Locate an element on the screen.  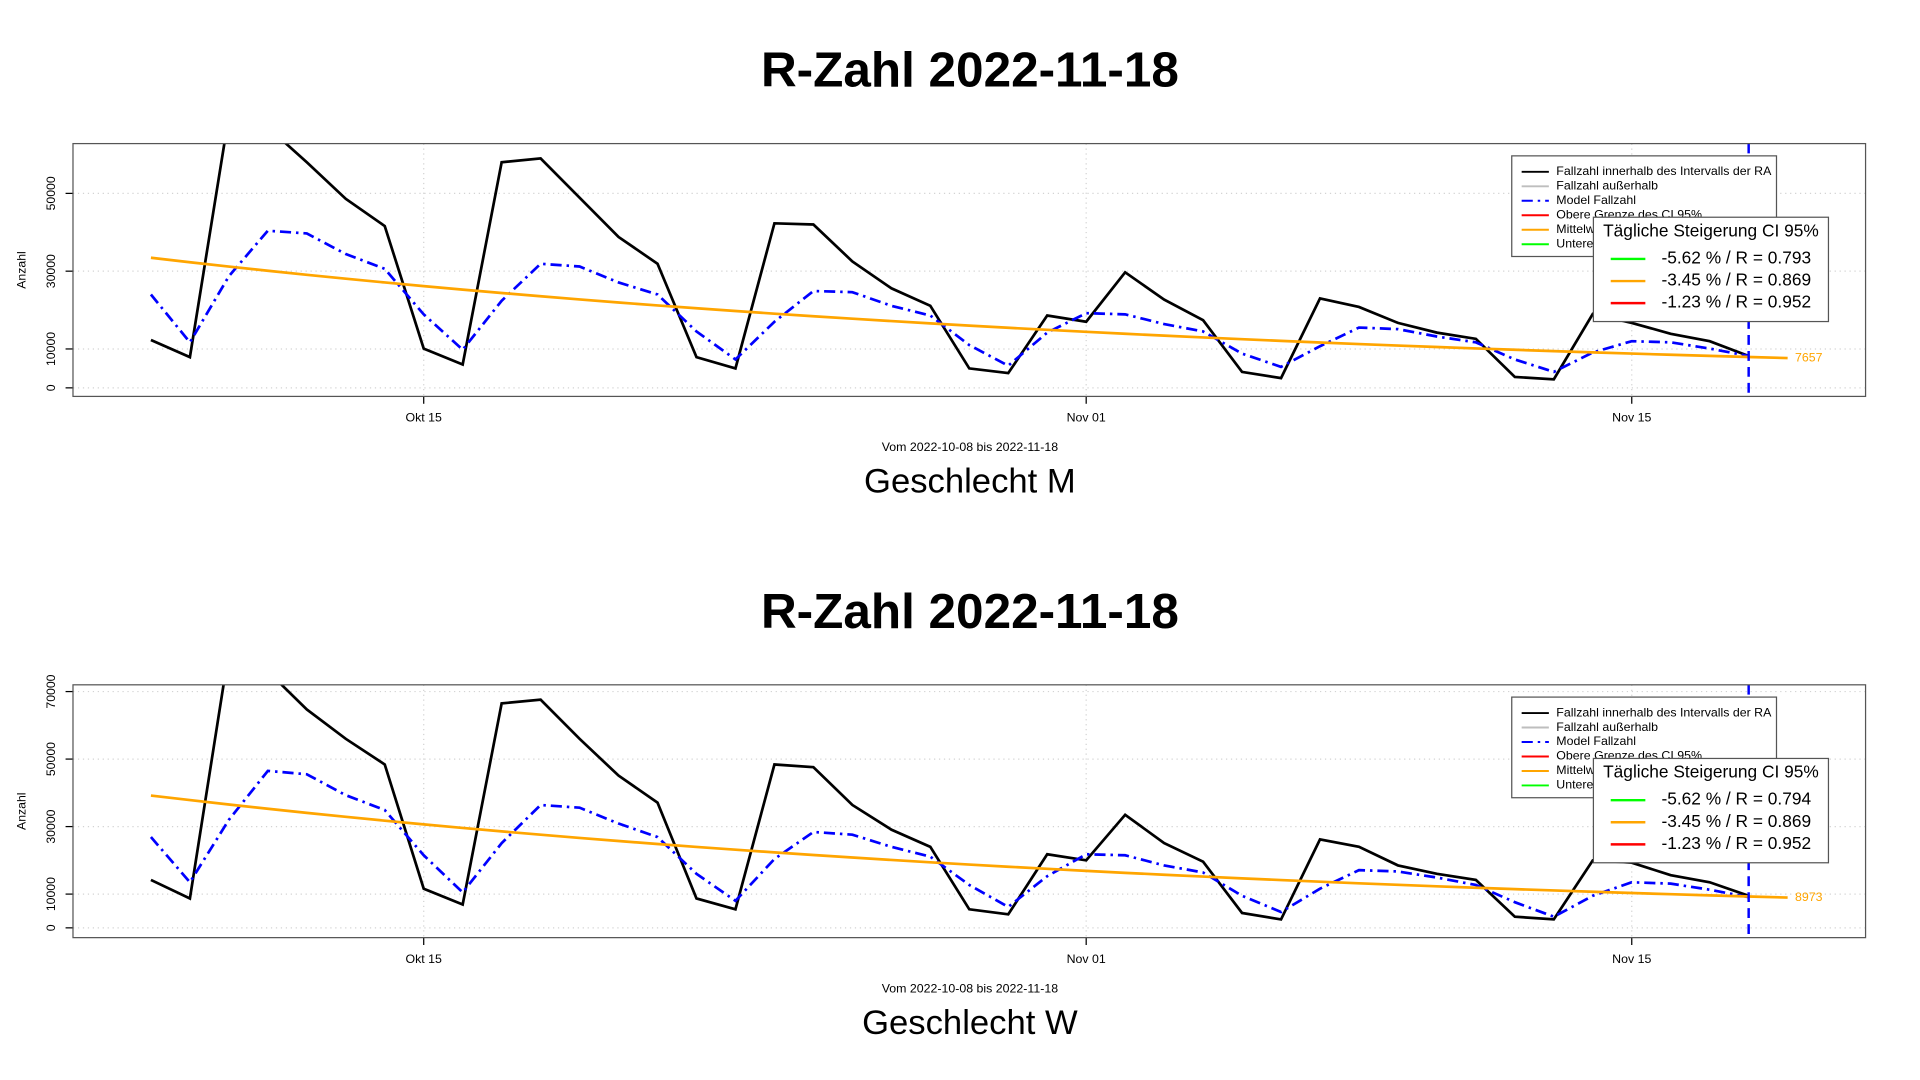
subtitle: Geschlecht M is located at coordinates (970, 482).